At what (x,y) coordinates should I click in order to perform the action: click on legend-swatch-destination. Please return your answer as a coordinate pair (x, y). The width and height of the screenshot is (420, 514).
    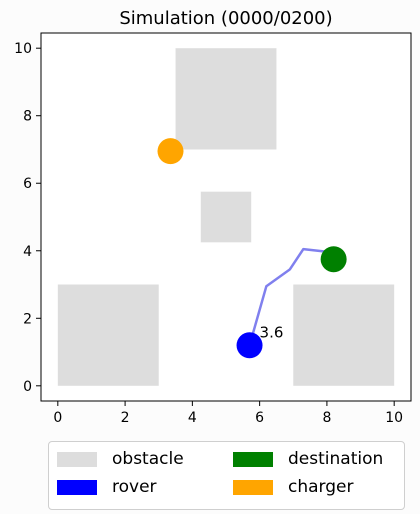
    Looking at the image, I should click on (253, 459).